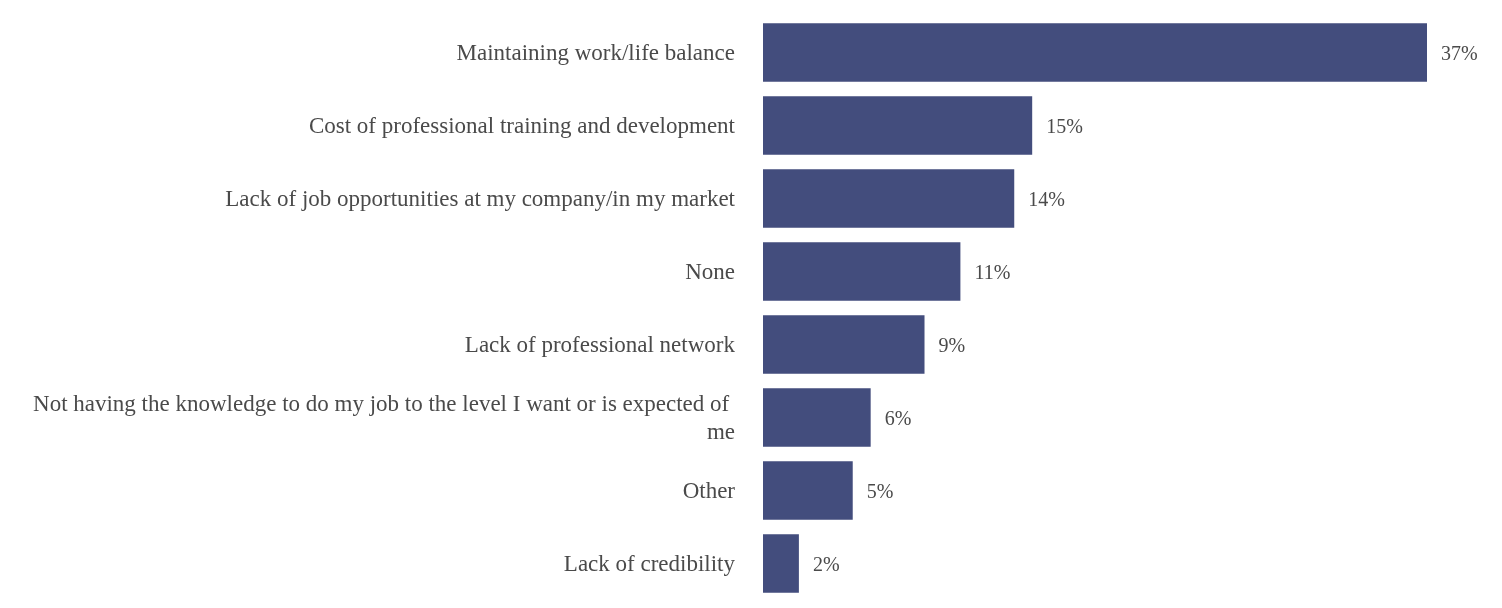  I want to click on y-tick-label: Lack of credibility, so click(649, 563).